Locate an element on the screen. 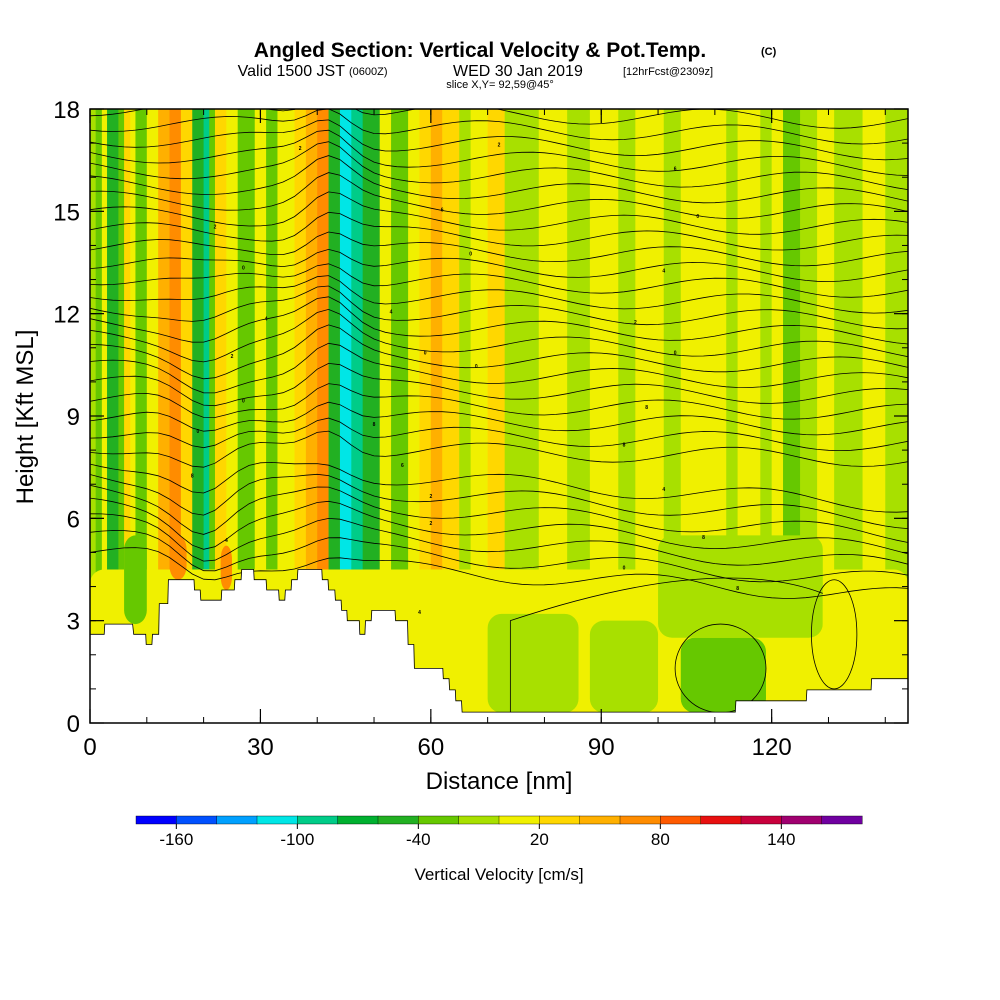  valid-utc: (0600Z) is located at coordinates (368, 72).